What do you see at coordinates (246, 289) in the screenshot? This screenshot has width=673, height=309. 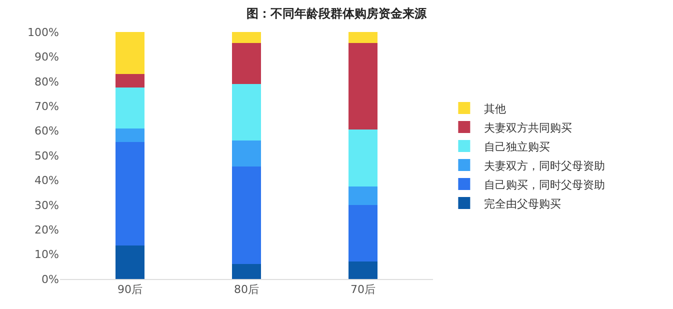 I see `x-tick-label: 80后` at bounding box center [246, 289].